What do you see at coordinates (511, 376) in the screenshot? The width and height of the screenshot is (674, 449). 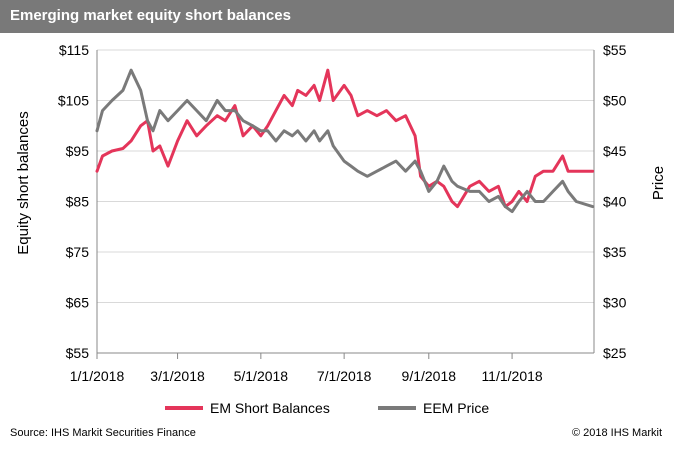 I see `x-tick-label: 11/1/2018` at bounding box center [511, 376].